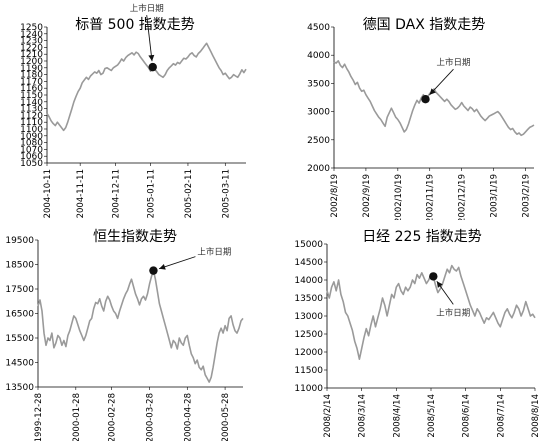  I want to click on x-tick-label: 2002/8/19, so click(335, 196).